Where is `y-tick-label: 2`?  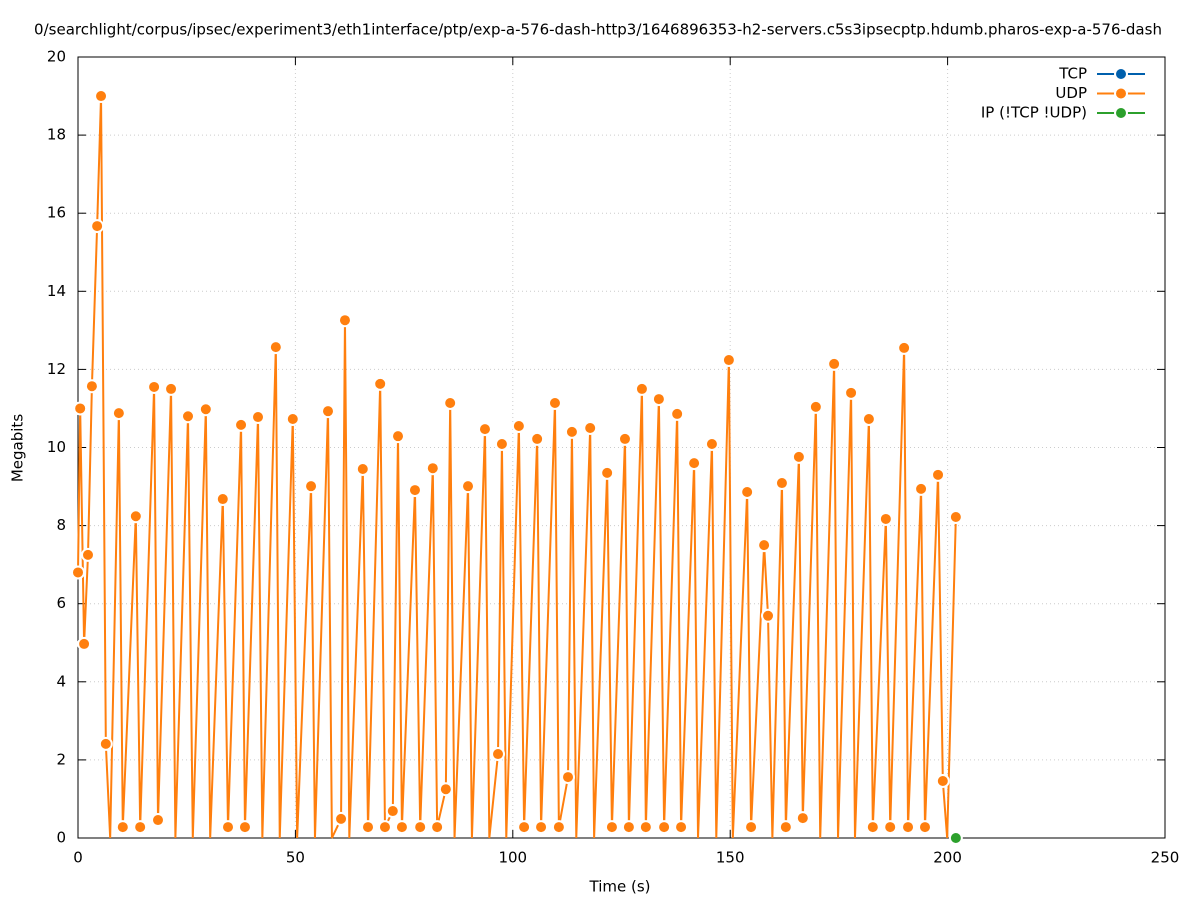 y-tick-label: 2 is located at coordinates (61, 759).